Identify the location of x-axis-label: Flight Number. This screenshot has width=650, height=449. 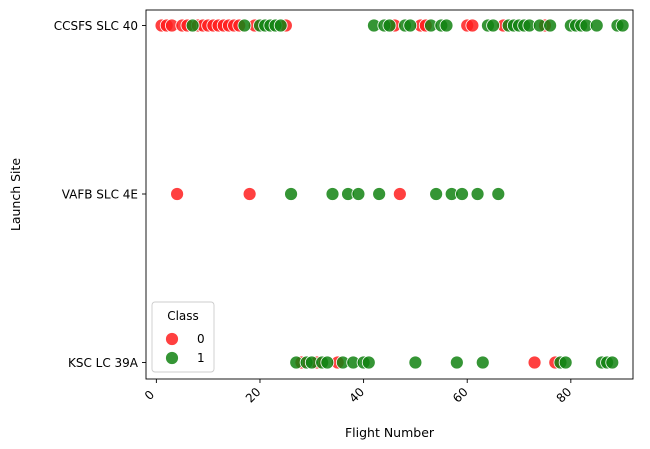
(390, 432).